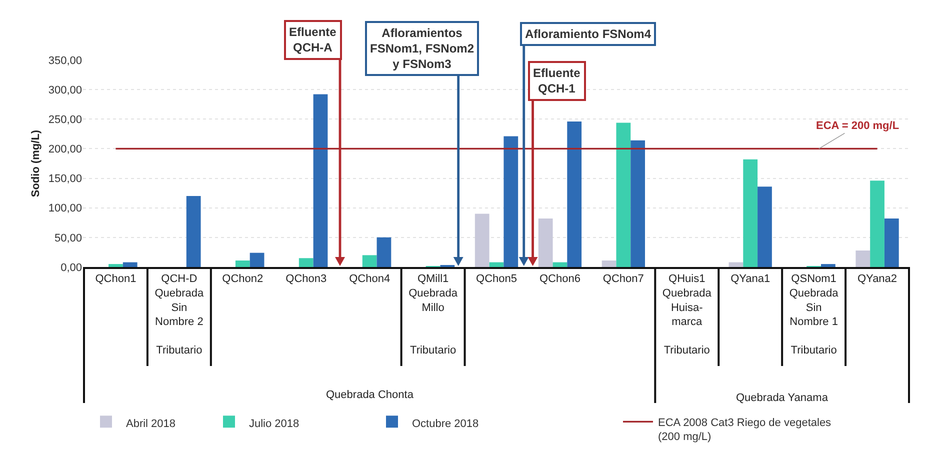 The width and height of the screenshot is (929, 457). Describe the element at coordinates (496, 279) in the screenshot. I see `x-tick-label: QChon5` at that location.